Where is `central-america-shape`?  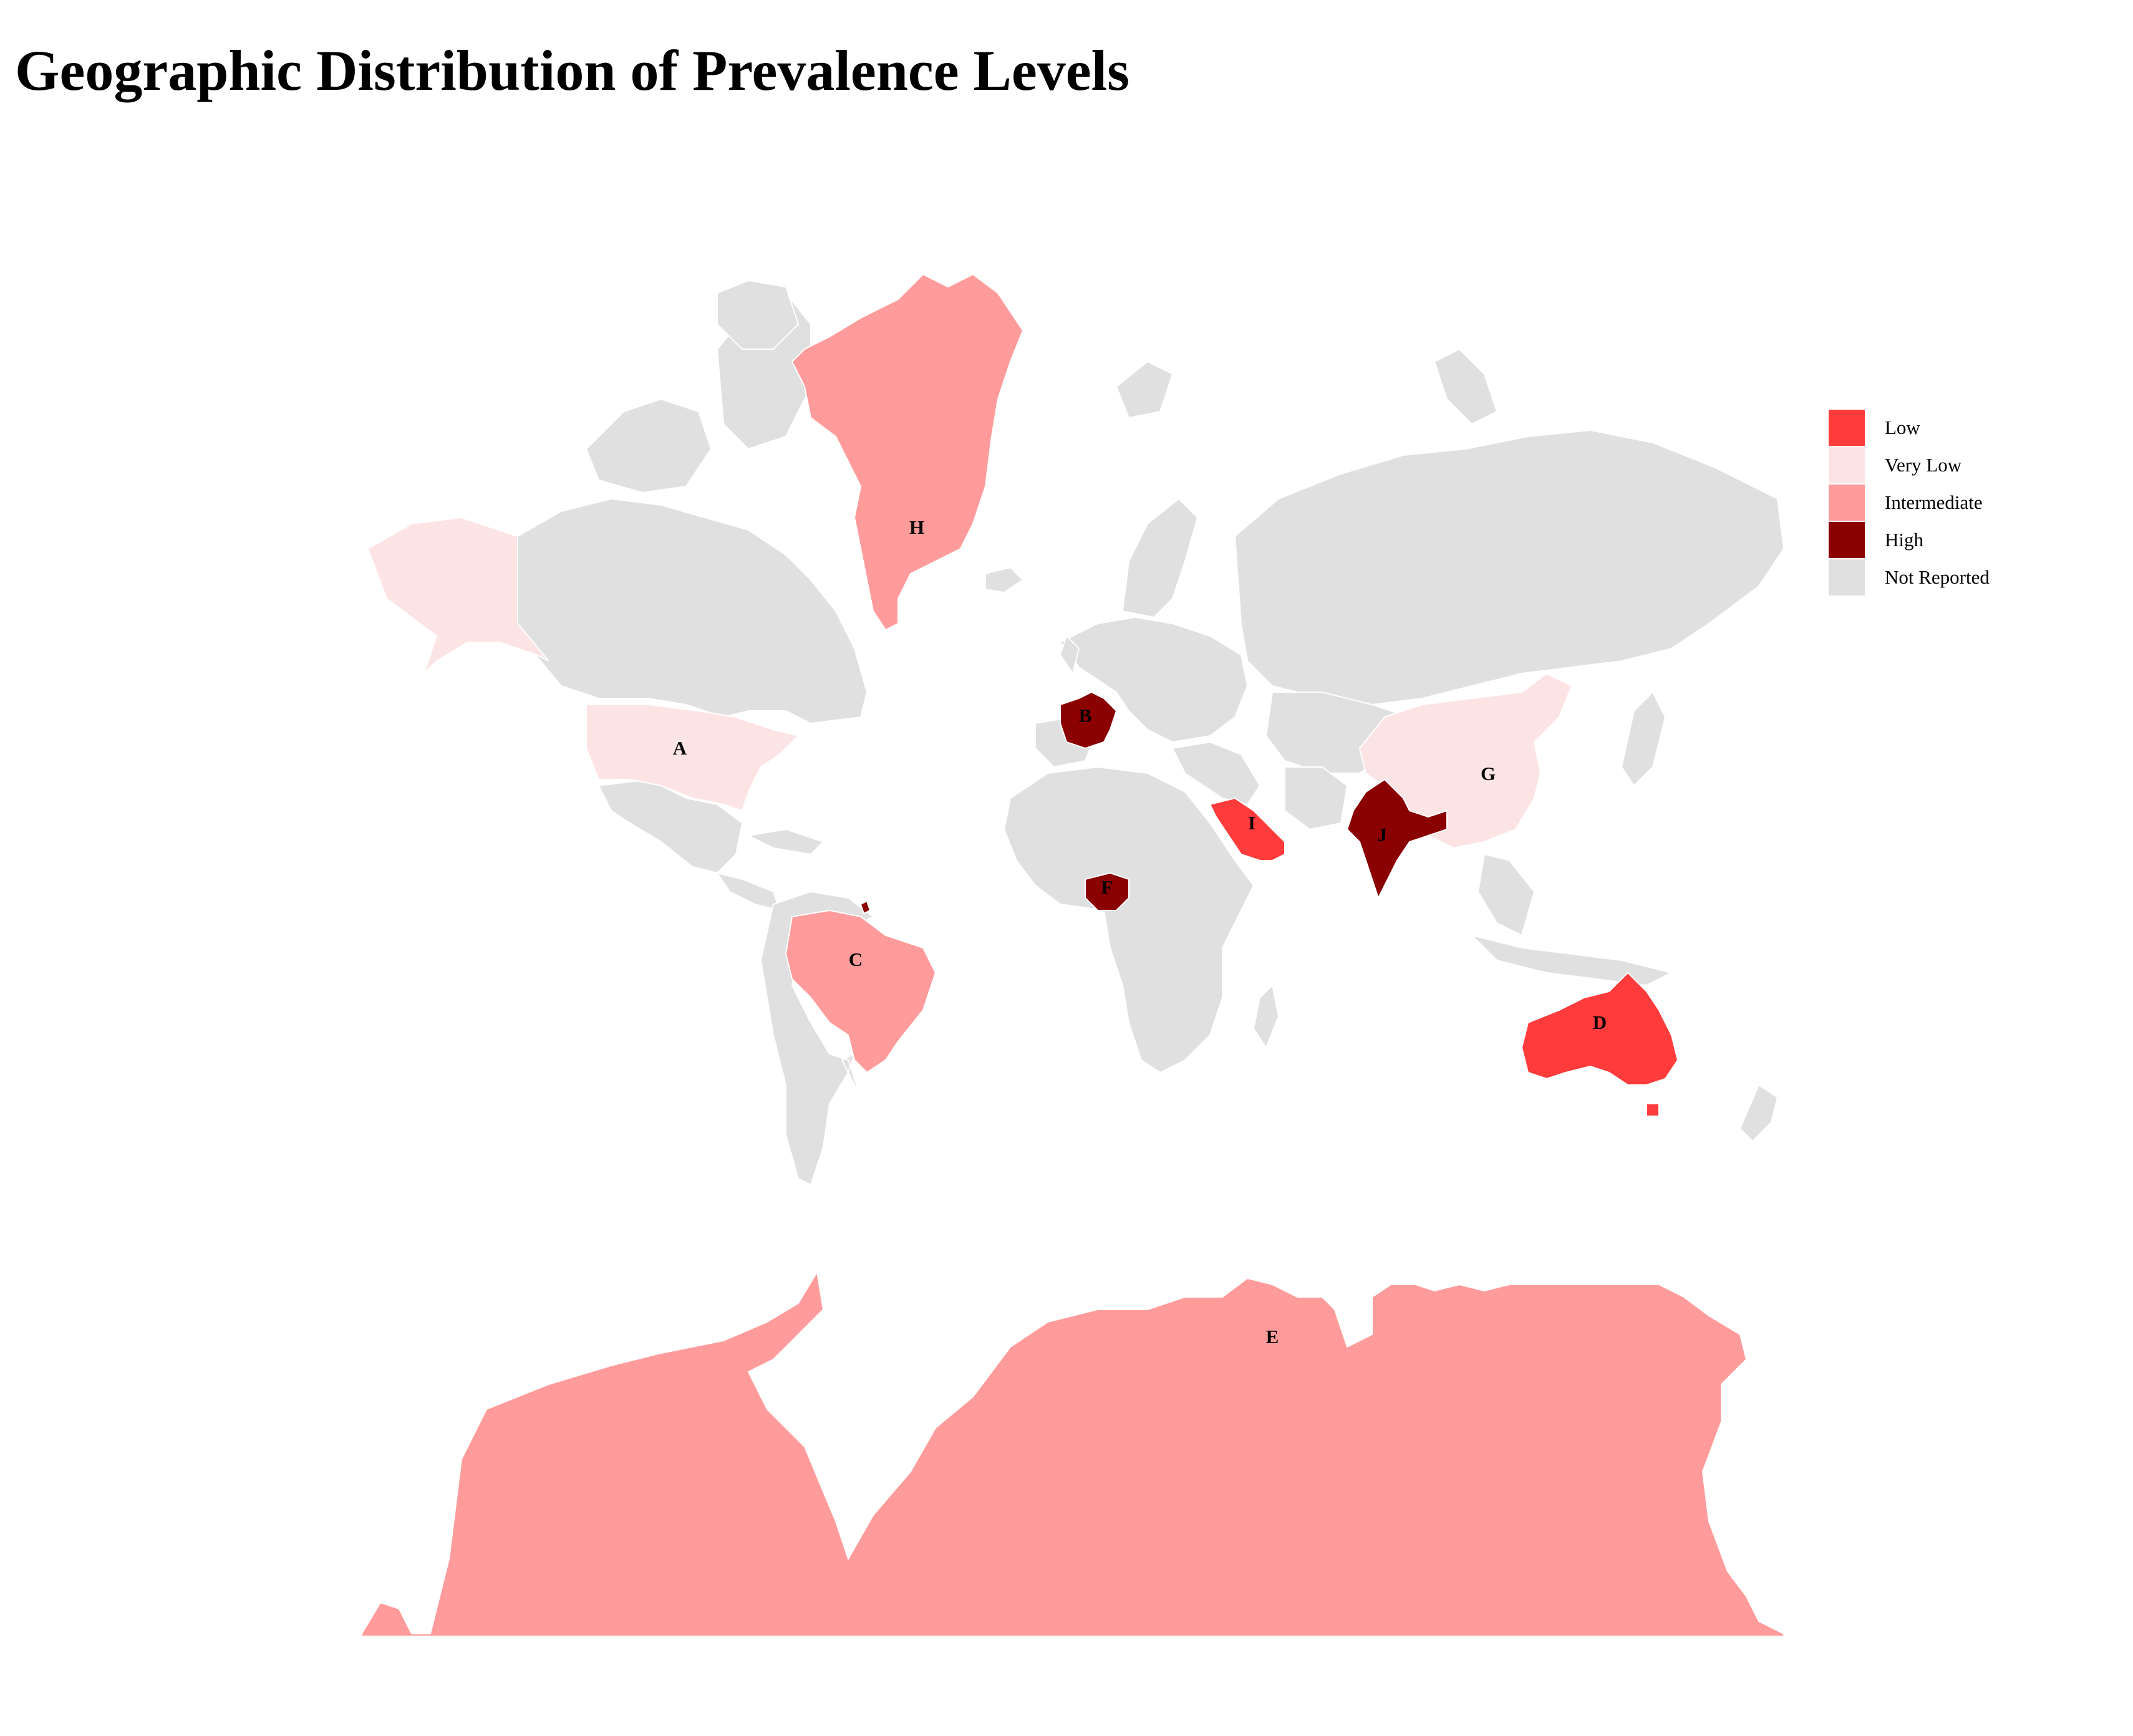
central-america-shape is located at coordinates (748, 892).